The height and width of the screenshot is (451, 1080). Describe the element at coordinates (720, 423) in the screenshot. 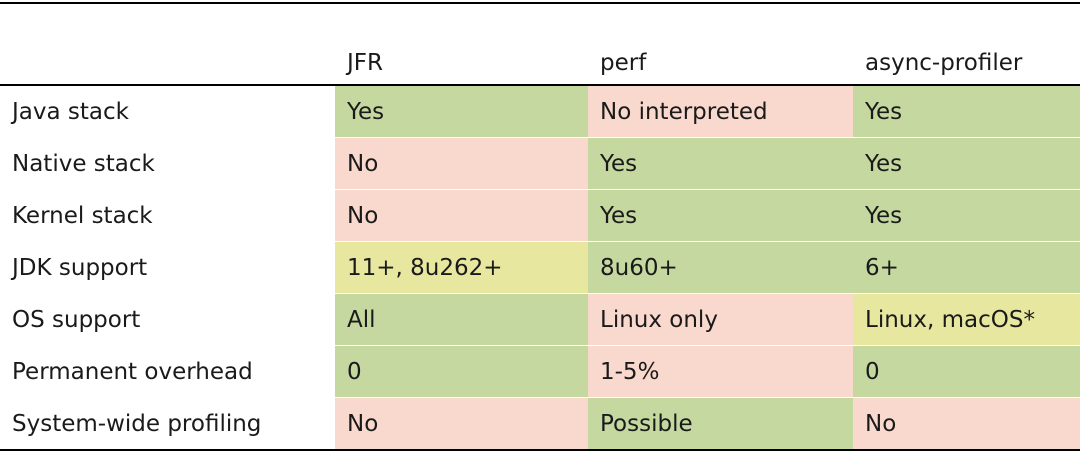

I see `table-cell: Possible` at that location.